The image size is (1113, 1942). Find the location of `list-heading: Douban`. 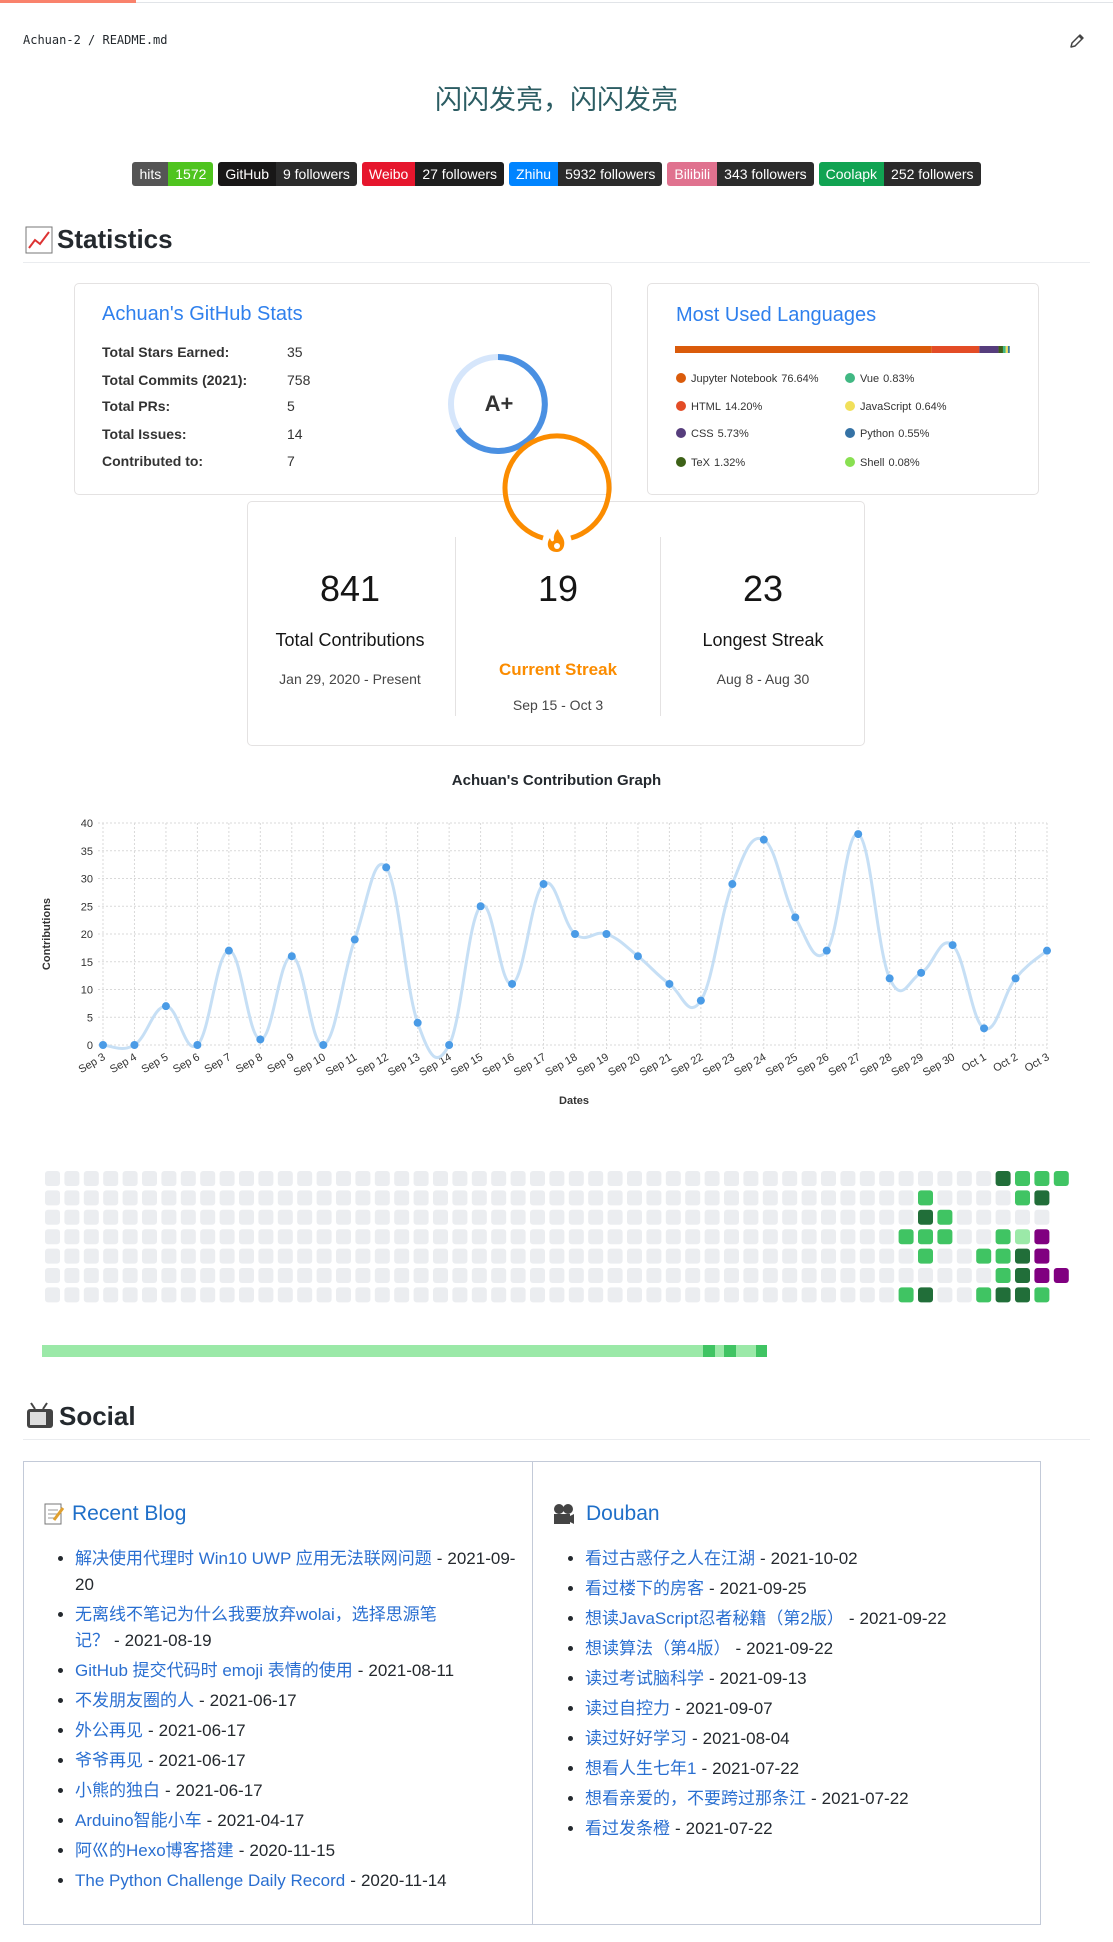

list-heading: Douban is located at coordinates (623, 1513).